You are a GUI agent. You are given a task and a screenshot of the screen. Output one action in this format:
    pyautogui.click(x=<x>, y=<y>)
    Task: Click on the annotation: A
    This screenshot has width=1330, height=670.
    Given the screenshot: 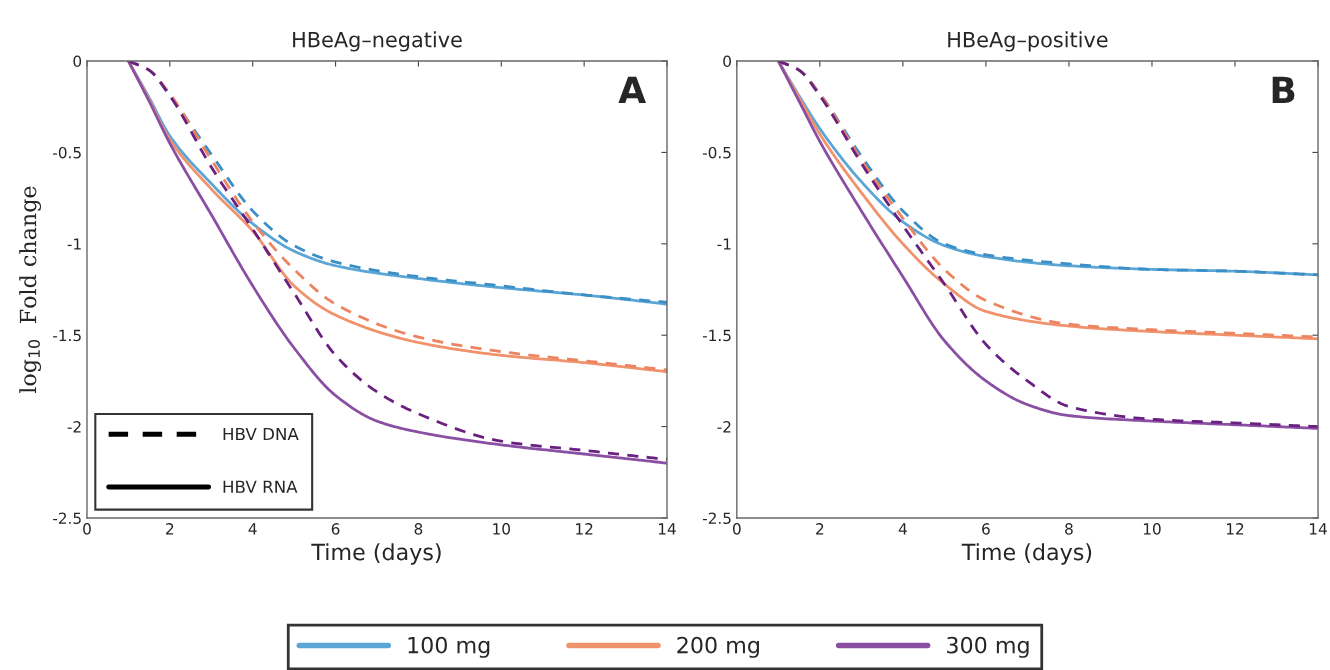 What is the action you would take?
    pyautogui.click(x=632, y=89)
    